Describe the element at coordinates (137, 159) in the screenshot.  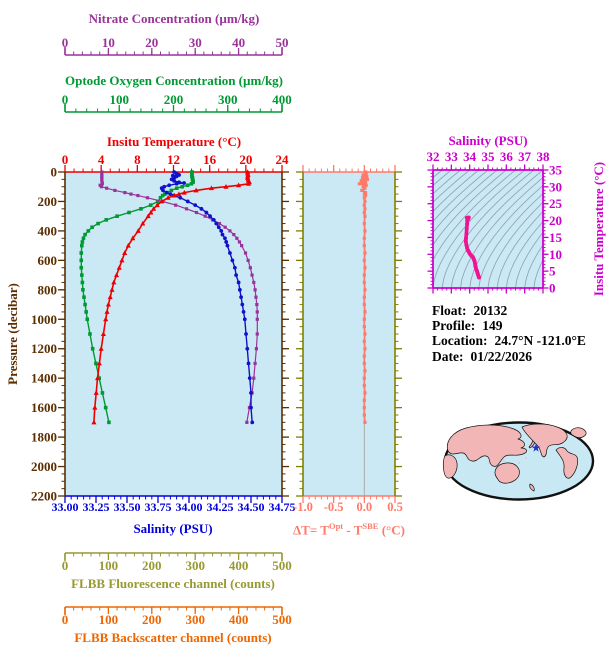
I see `svg-text: 8` at that location.